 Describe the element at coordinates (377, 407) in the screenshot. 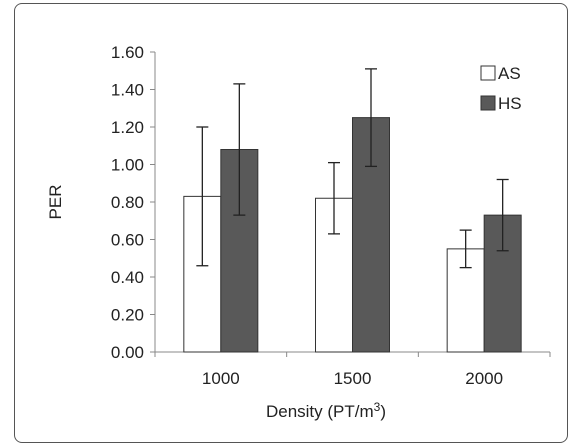

I see `x-axis-title-superscript: 3` at that location.